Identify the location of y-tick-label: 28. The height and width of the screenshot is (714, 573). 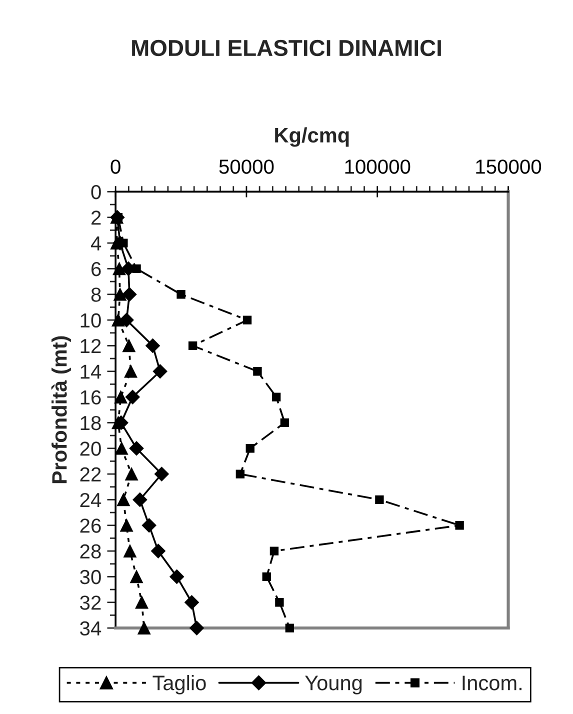
(90, 551).